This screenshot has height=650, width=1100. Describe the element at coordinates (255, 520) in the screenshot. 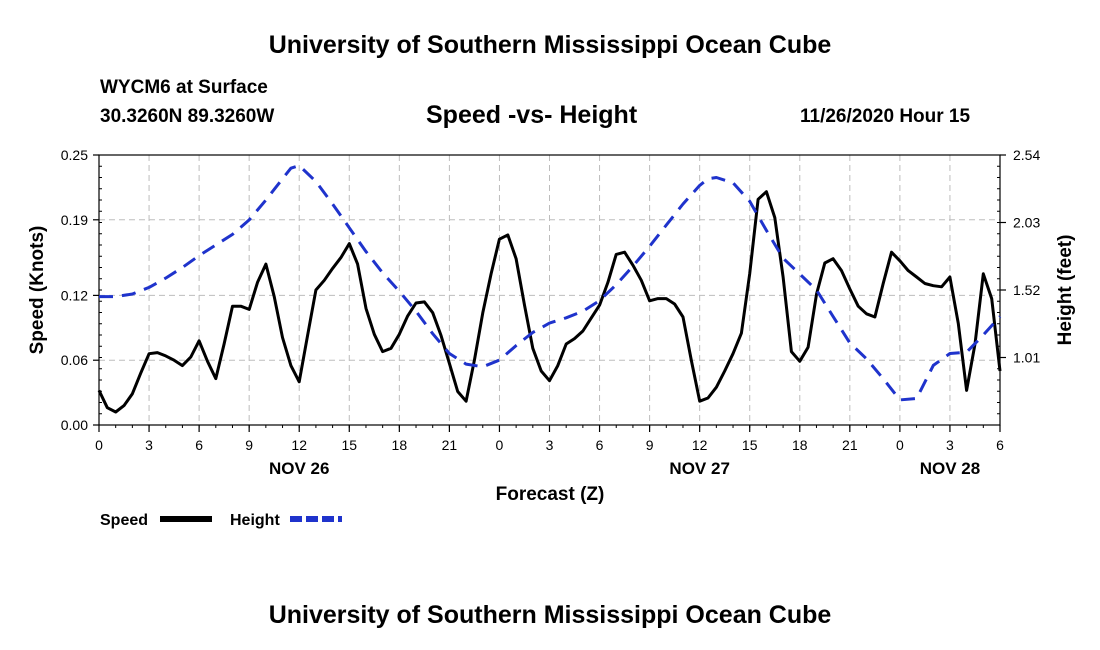

I see `legend-label-height: Height` at that location.